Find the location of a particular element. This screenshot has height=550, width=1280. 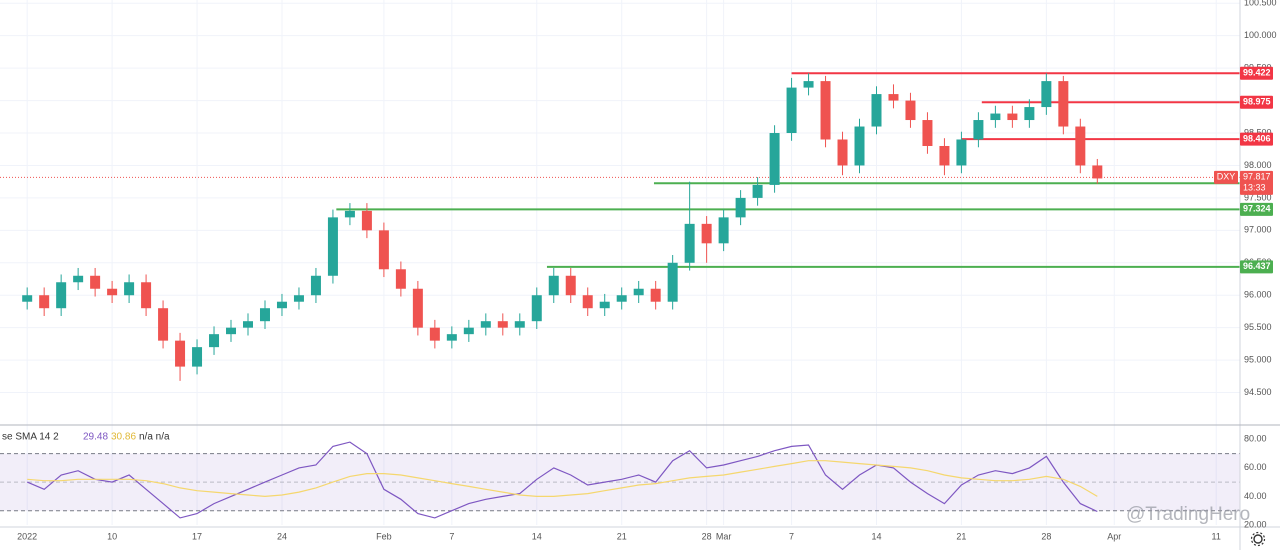

x-tick-label: 11 is located at coordinates (1216, 536).